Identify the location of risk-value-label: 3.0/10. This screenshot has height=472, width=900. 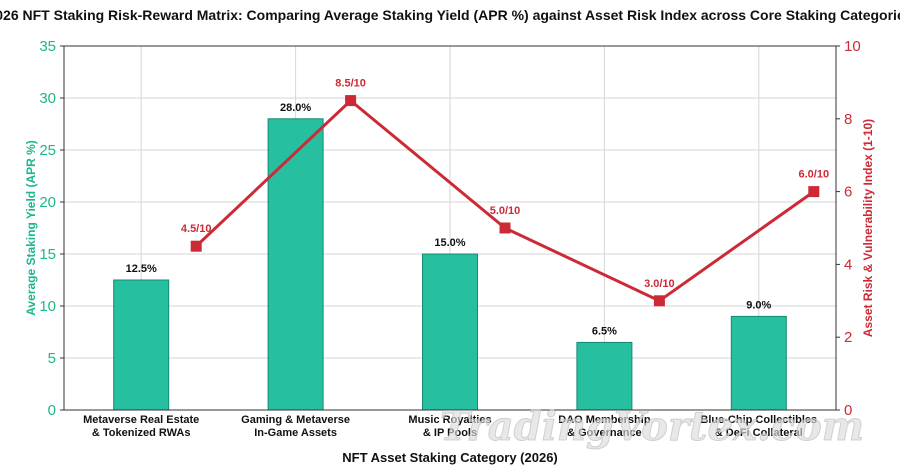
(659, 284).